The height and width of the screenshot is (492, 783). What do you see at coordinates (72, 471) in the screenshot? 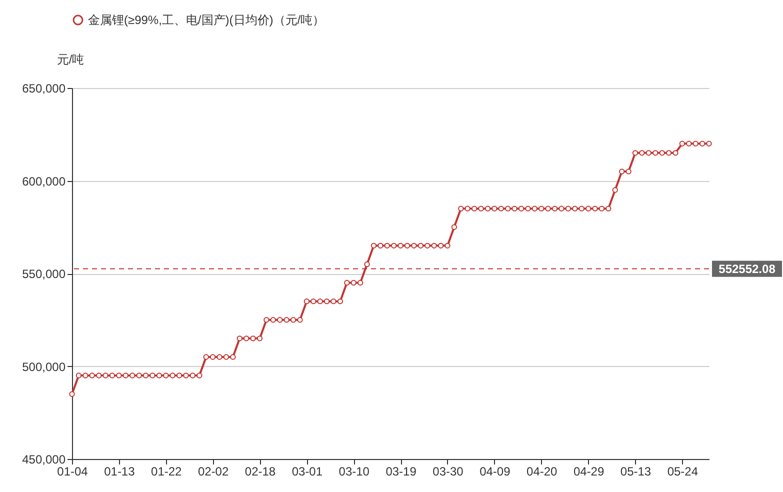
I see `x-tick-label: 01-04` at bounding box center [72, 471].